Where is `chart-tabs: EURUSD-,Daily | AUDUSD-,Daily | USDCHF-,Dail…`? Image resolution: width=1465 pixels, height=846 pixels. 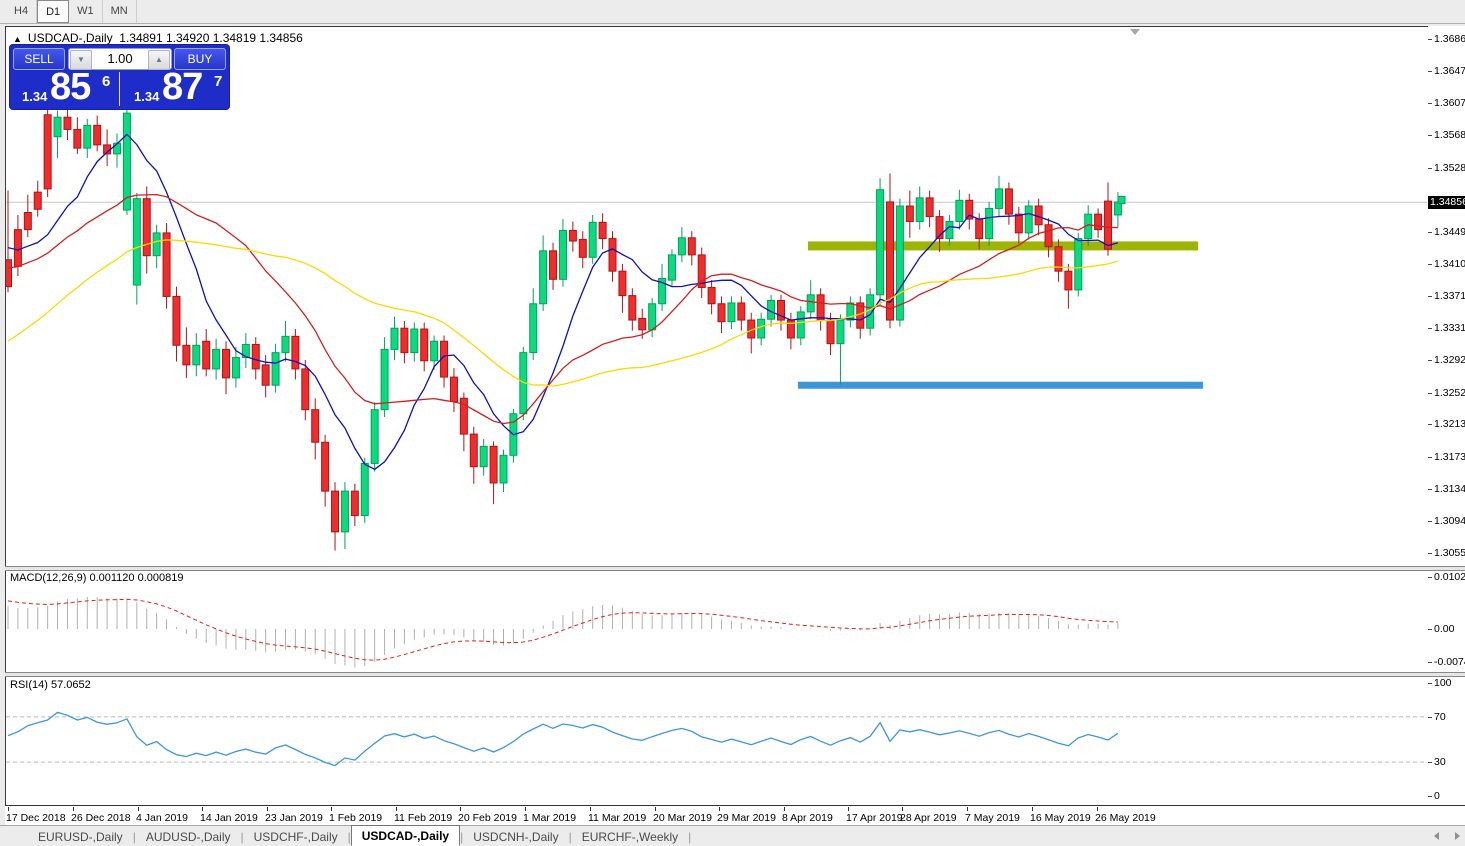 chart-tabs: EURUSD-,Daily | AUDUSD-,Daily | USDCHF-,Dail… is located at coordinates (359, 835).